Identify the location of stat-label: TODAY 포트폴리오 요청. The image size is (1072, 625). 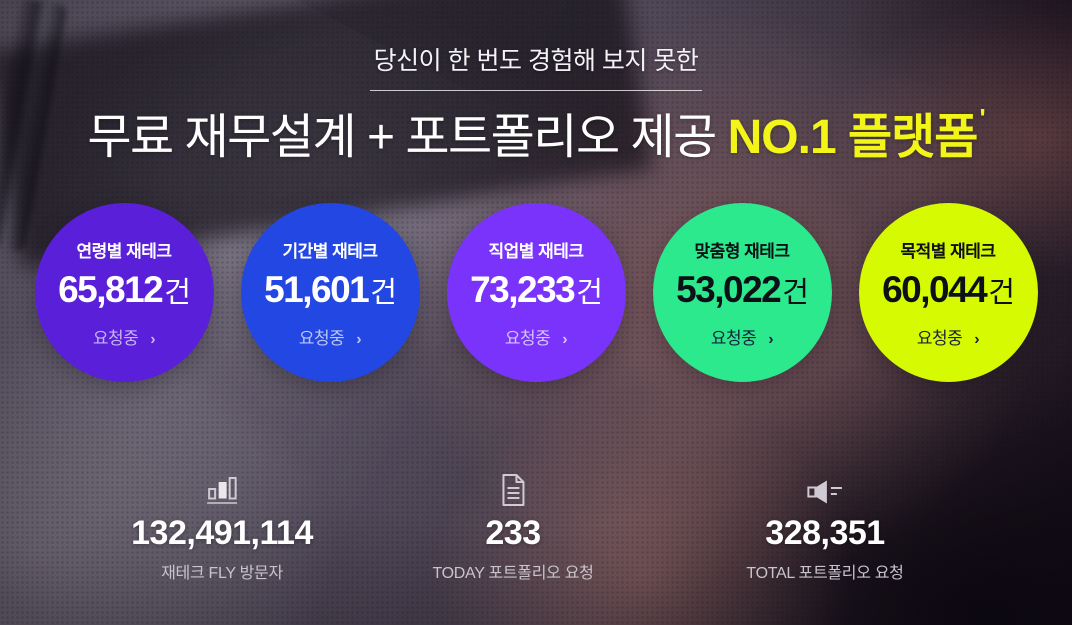
(513, 574).